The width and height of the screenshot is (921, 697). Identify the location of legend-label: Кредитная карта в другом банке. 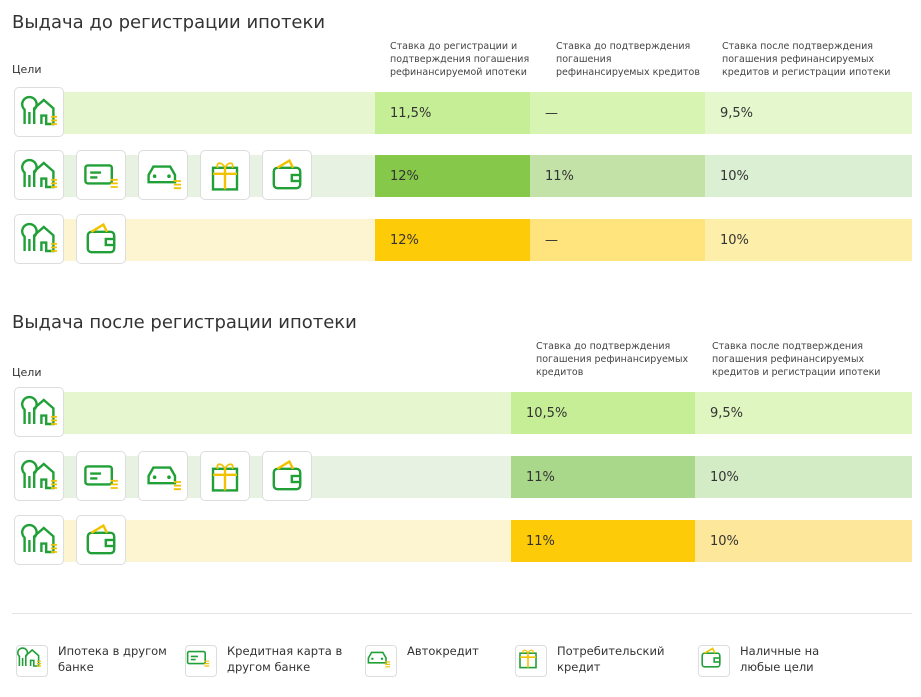
(285, 659).